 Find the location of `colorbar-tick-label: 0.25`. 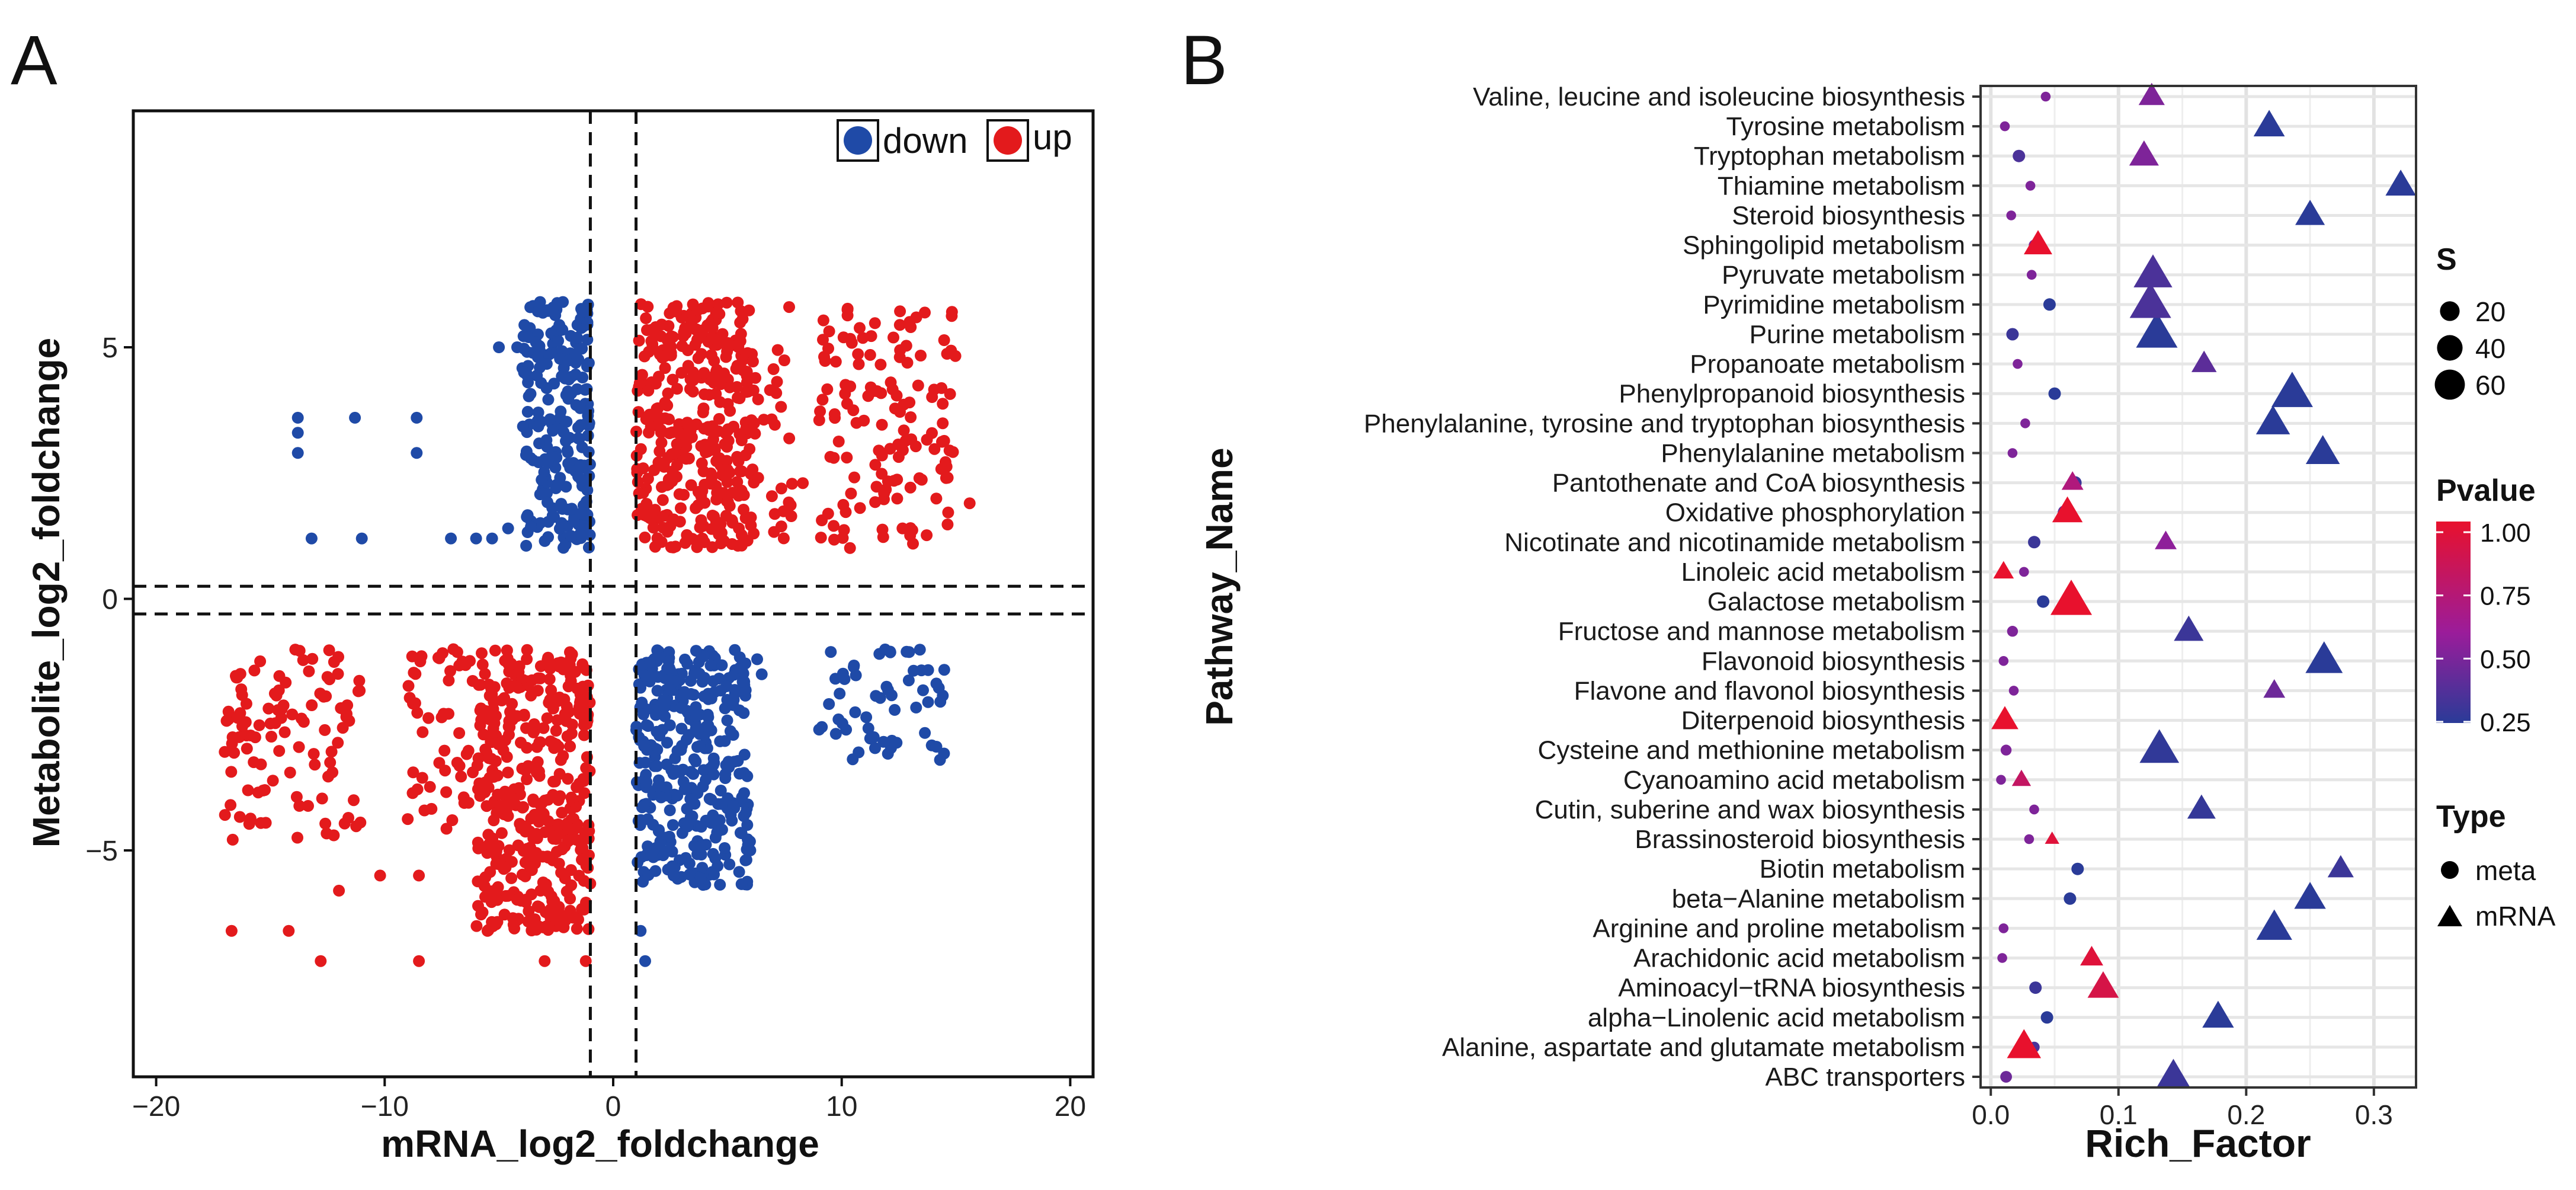

colorbar-tick-label: 0.25 is located at coordinates (2505, 722).